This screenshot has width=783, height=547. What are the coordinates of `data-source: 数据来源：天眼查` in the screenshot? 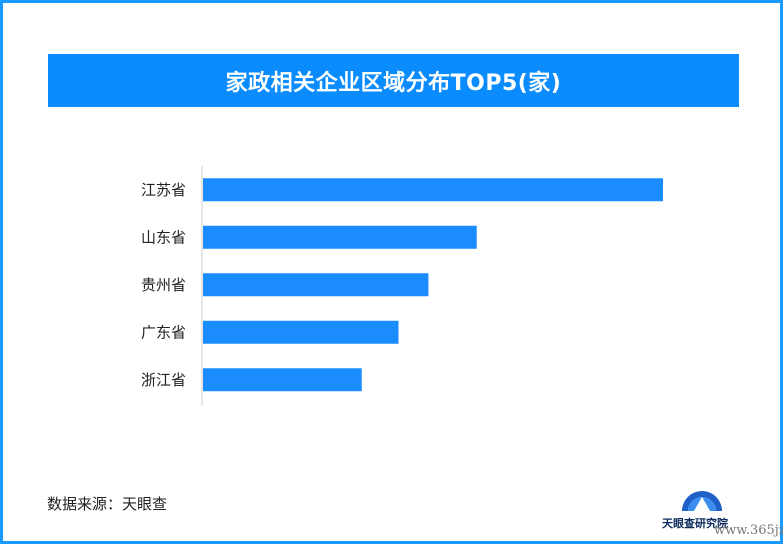 It's located at (107, 504).